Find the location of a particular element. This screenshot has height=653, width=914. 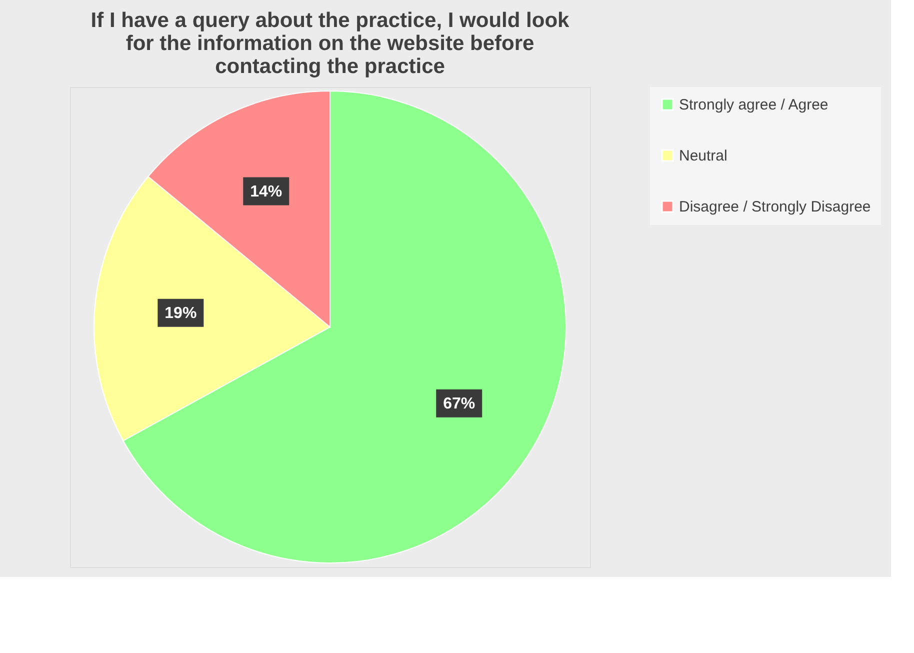

chart-title: If I have a query about the practice, I would look for the information on the website before contacting the practice is located at coordinates (330, 43).